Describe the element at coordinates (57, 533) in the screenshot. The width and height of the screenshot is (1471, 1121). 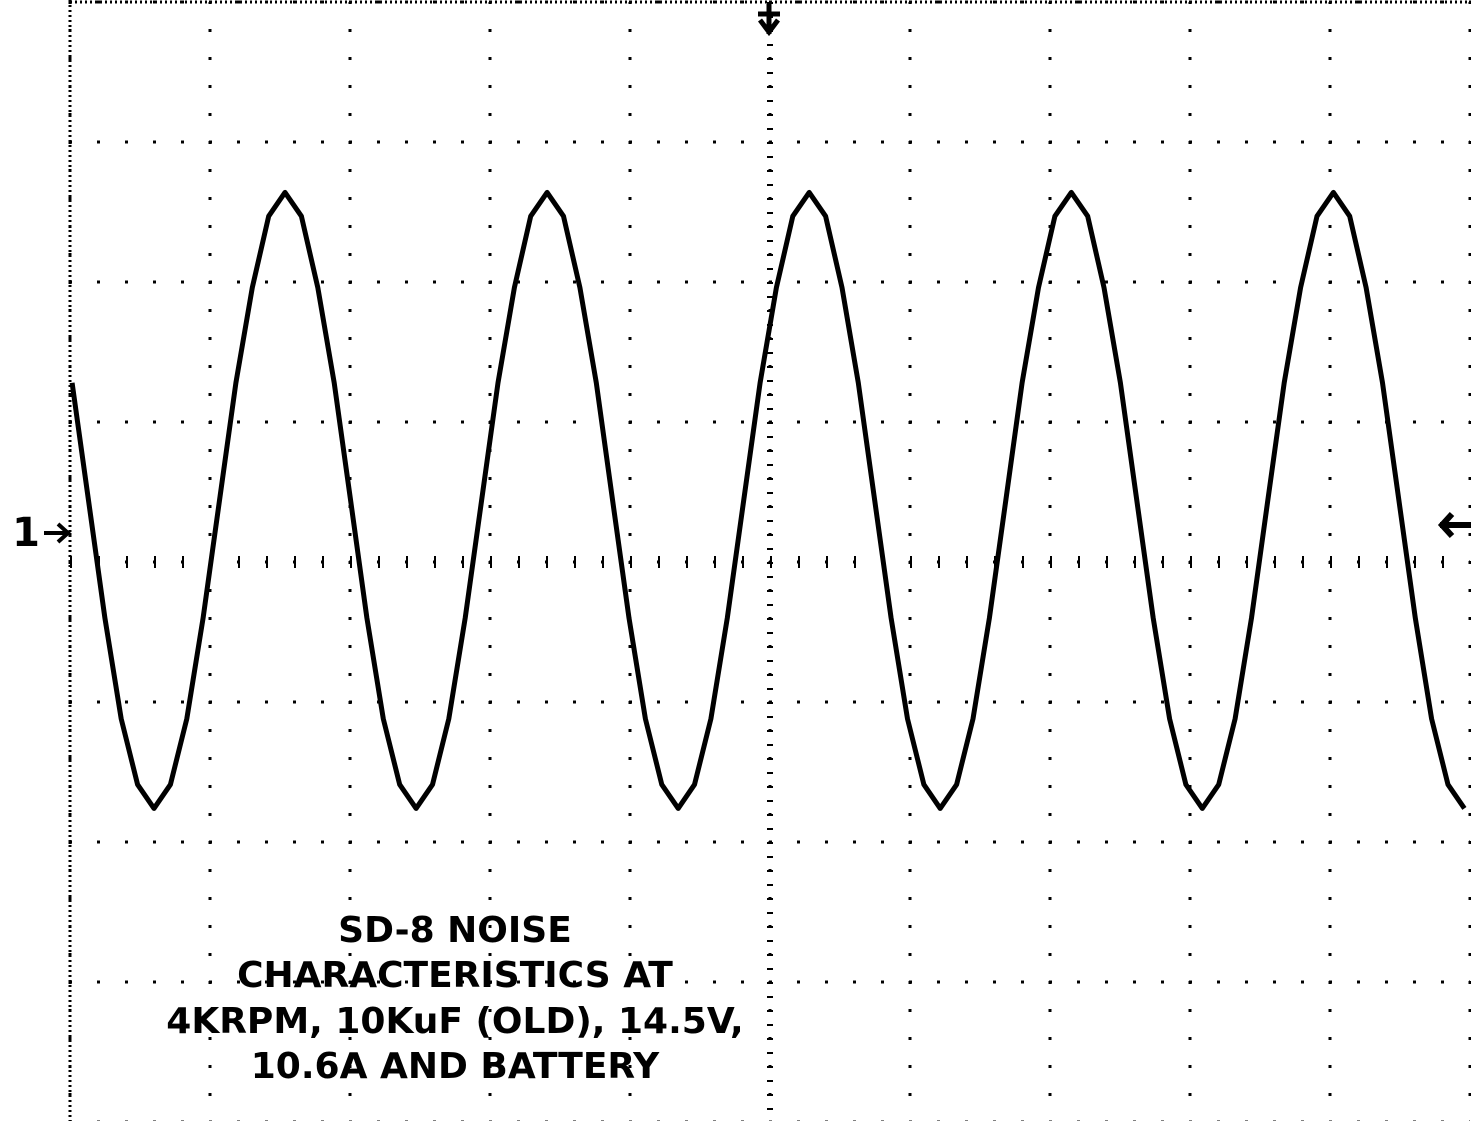
I see `ground-marker` at that location.